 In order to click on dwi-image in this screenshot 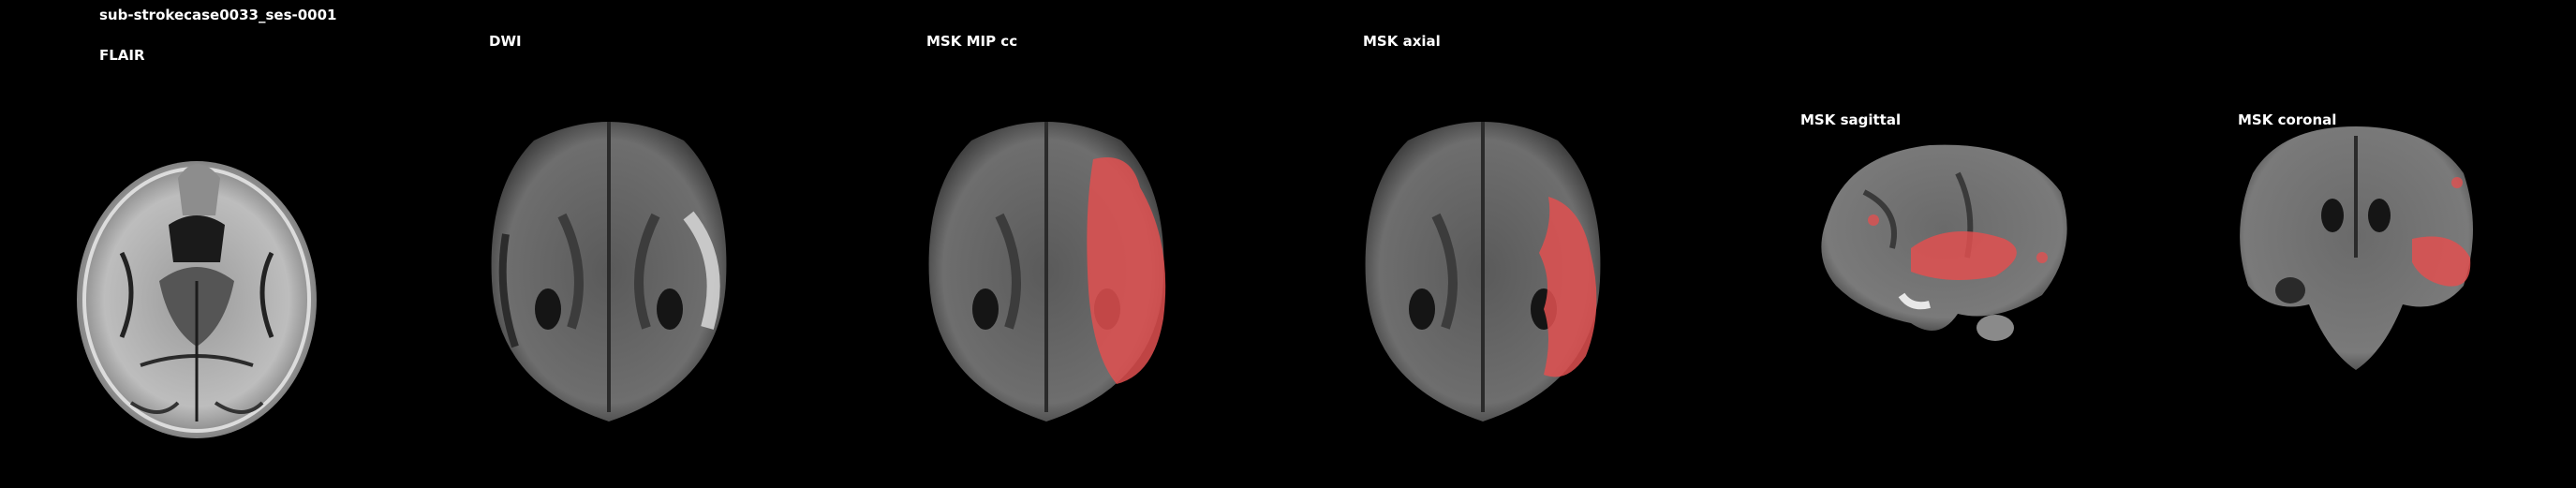, I will do `click(609, 267)`.